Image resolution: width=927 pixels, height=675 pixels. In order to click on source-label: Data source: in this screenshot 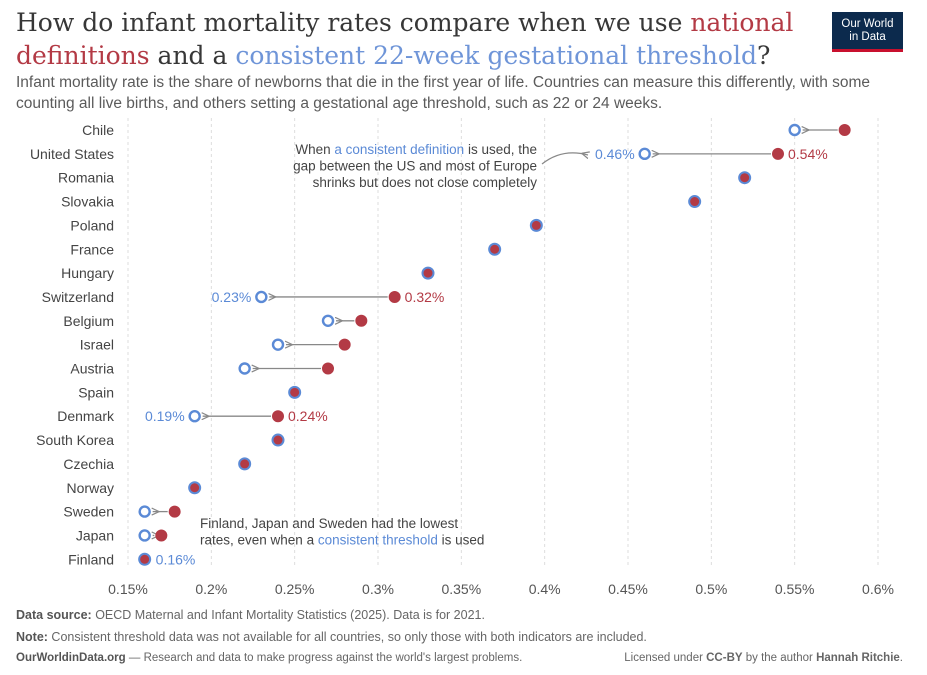, I will do `click(54, 615)`.